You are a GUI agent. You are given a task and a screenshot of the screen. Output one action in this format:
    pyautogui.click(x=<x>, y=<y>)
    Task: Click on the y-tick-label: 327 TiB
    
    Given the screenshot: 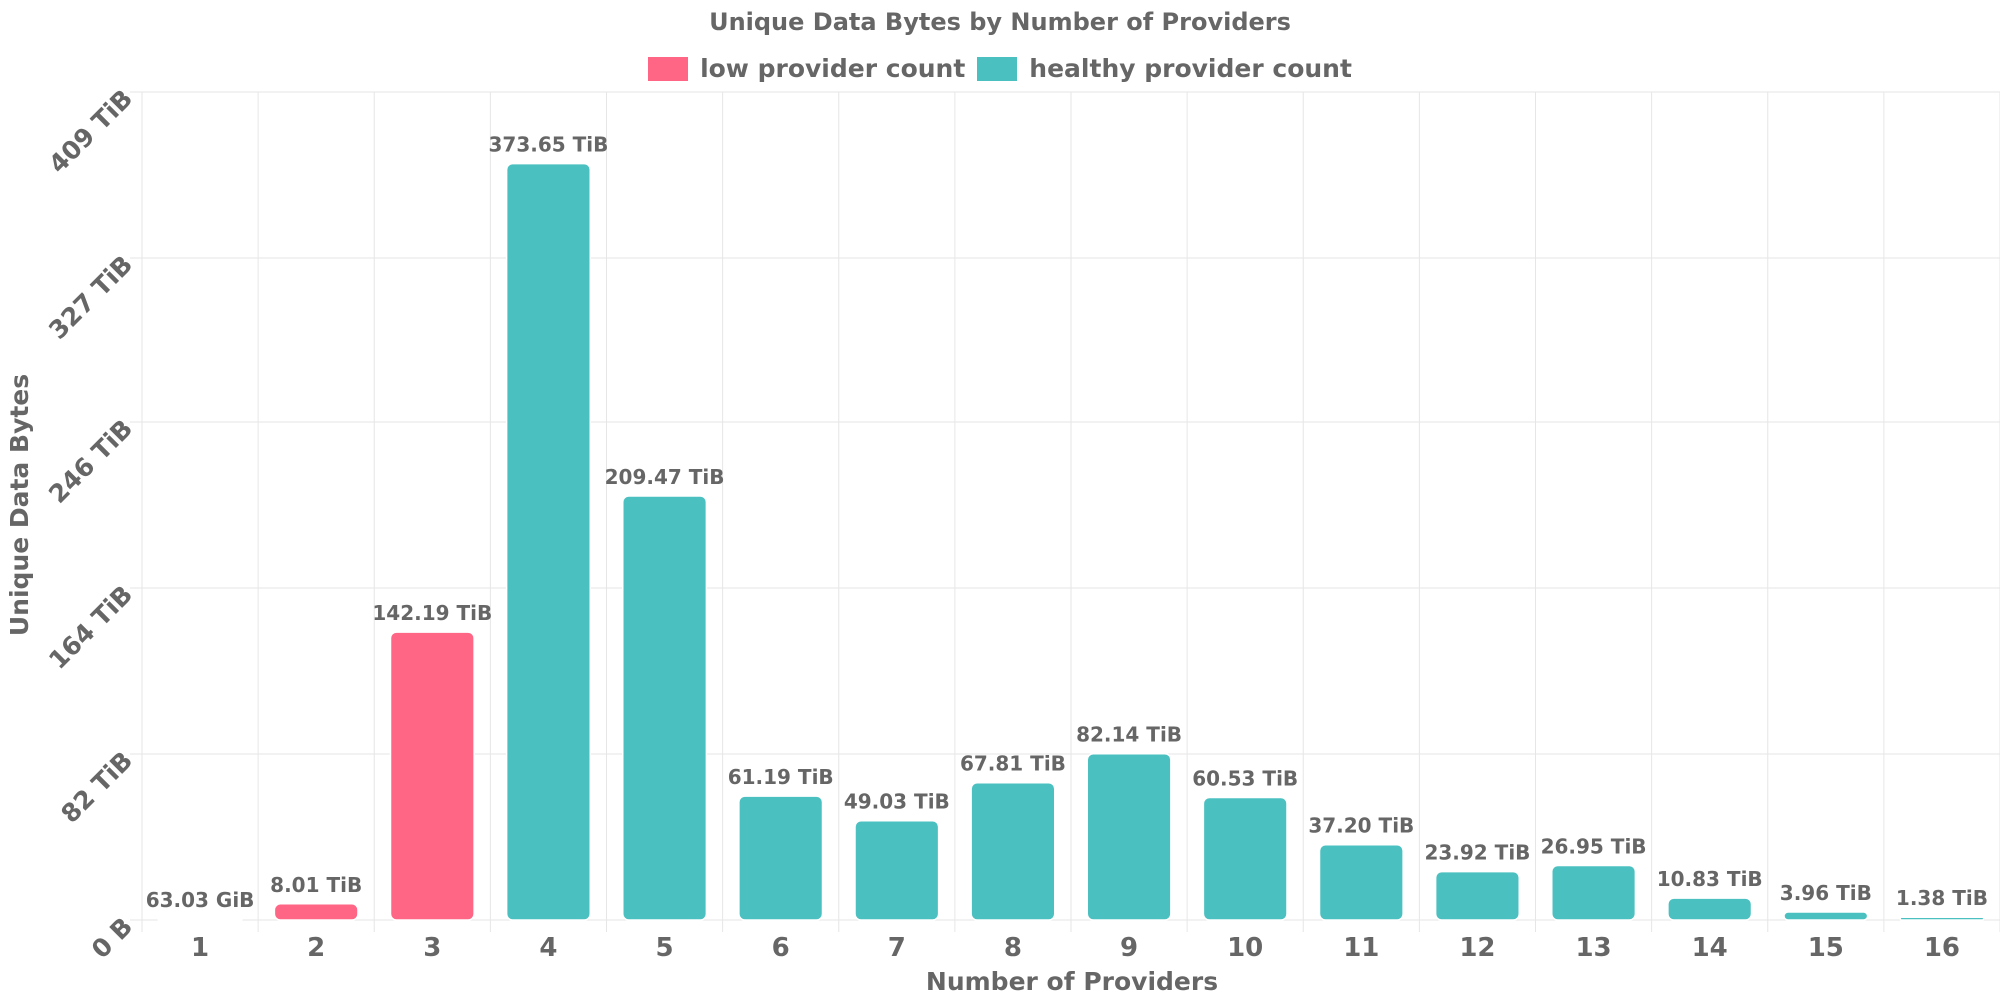 What is the action you would take?
    pyautogui.click(x=90, y=297)
    